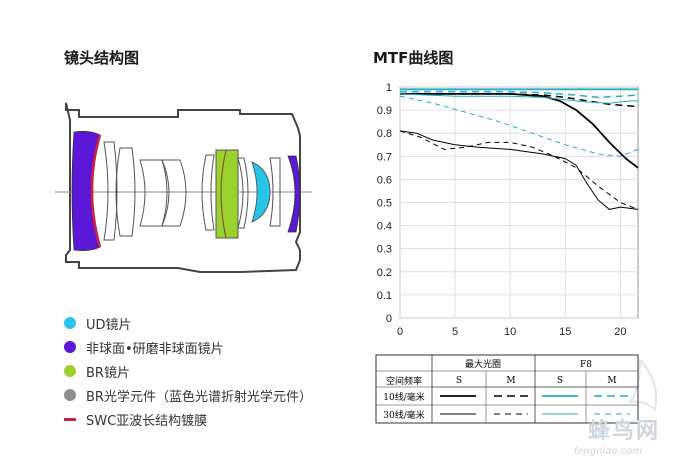  I want to click on swc-dash-icon, so click(70, 419).